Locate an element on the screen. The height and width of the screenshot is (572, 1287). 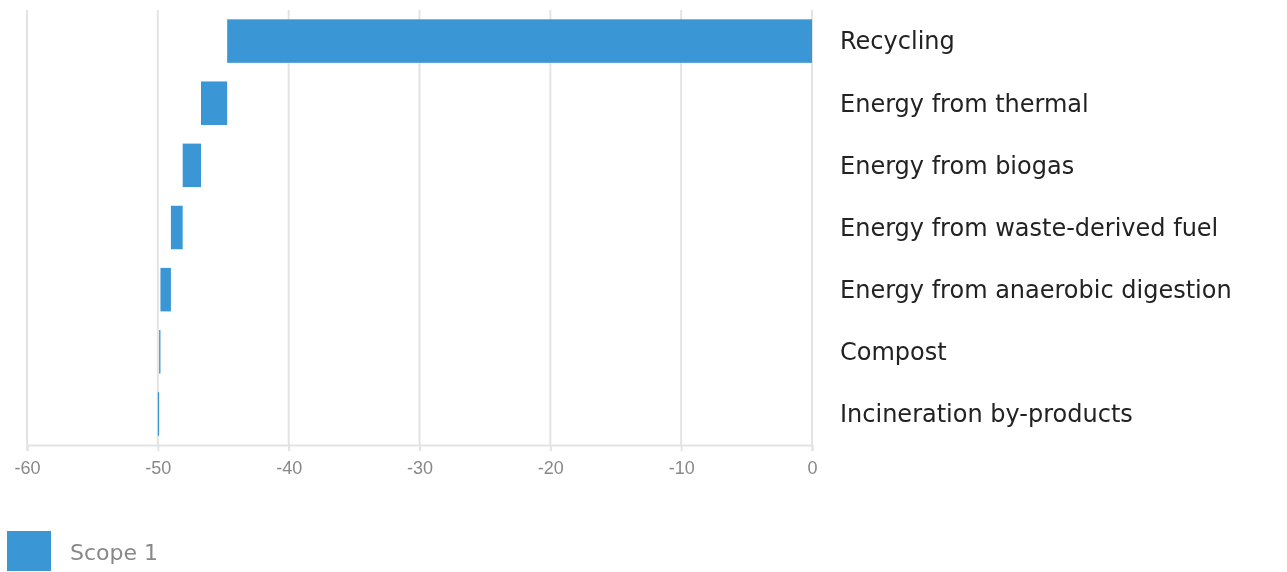
y-tick-label: Energy from waste-derived fuel is located at coordinates (1029, 227).